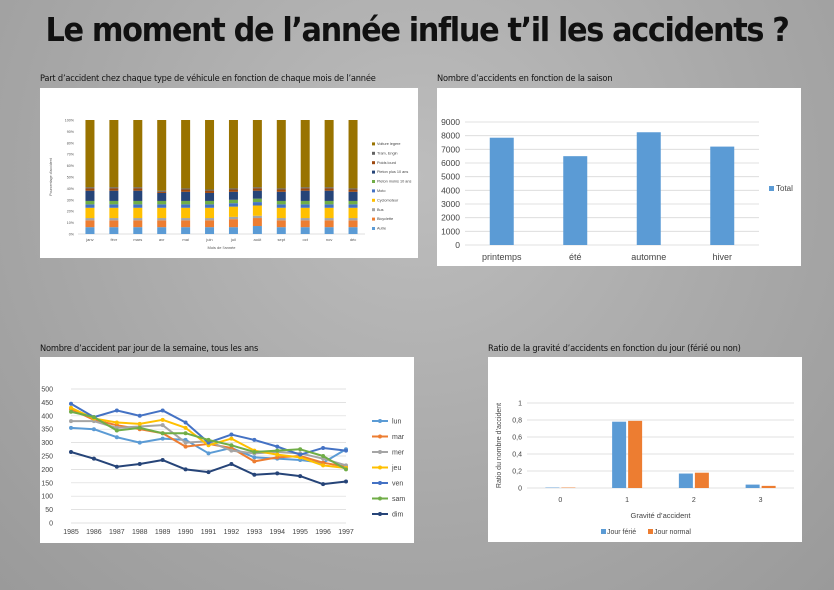 This screenshot has height=590, width=834. Describe the element at coordinates (450, 149) in the screenshot. I see `chart2-y-tick-label: 7000` at that location.